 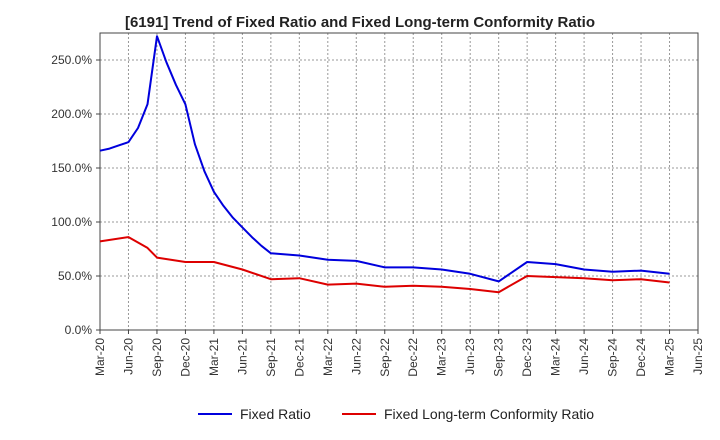 What do you see at coordinates (356, 356) in the screenshot?
I see `x-tick-label: Jun-22` at bounding box center [356, 356].